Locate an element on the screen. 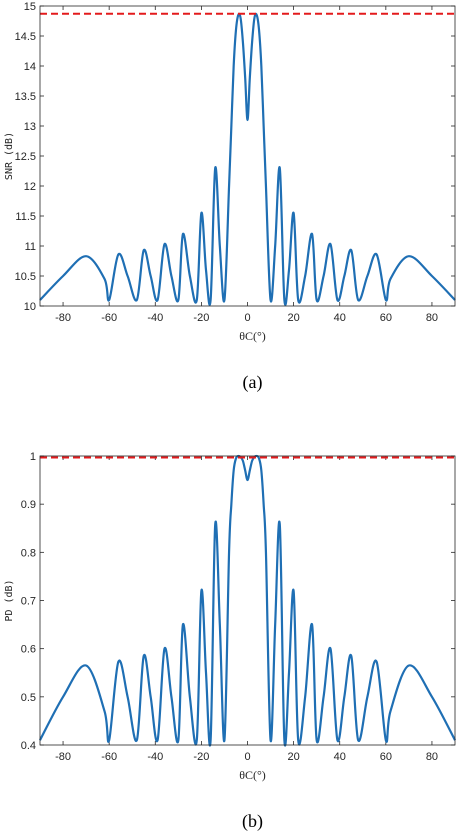 This screenshot has width=458, height=832. chart-b-caption: (b) is located at coordinates (252, 821).